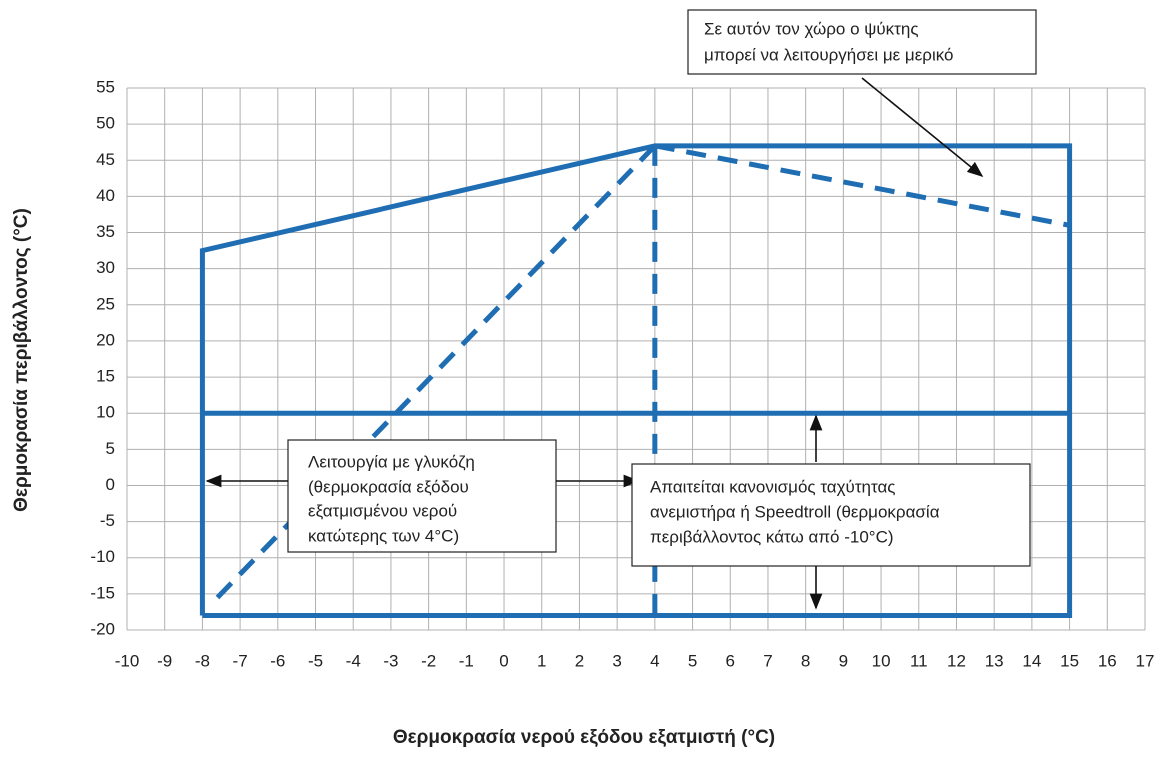  I want to click on x-axis-title: Θερμοκρασία νερού εξόδου εξατμιστή (°C), so click(584, 737).